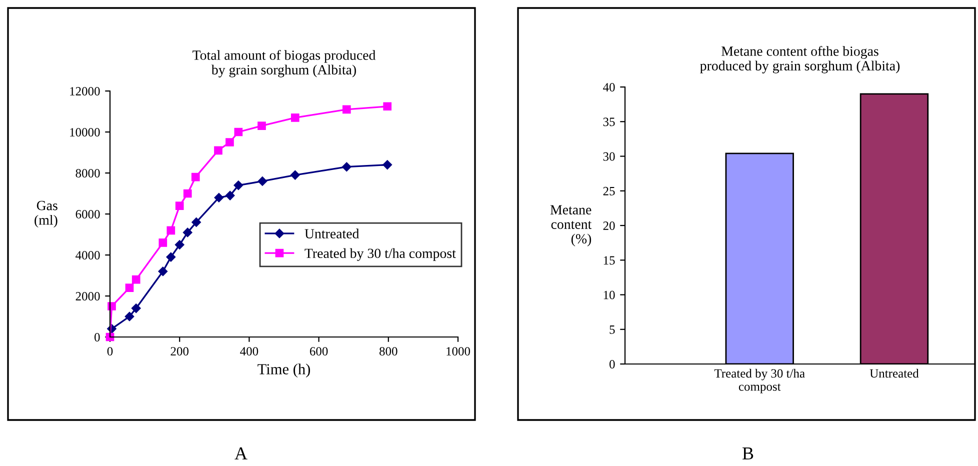 The height and width of the screenshot is (466, 978). Describe the element at coordinates (389, 351) in the screenshot. I see `x-tick-label: 800` at that location.